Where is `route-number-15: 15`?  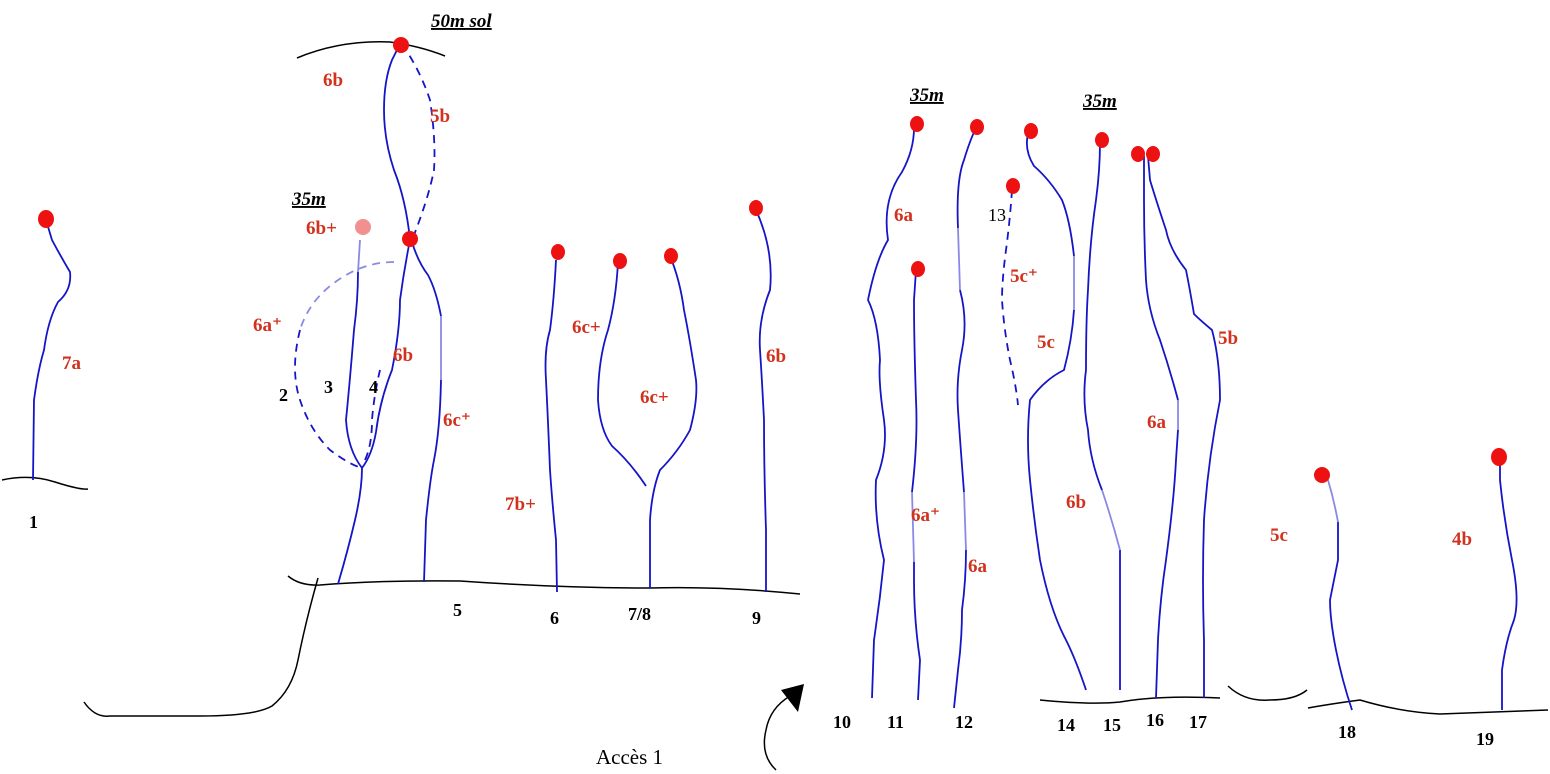
route-number-15: 15 is located at coordinates (1112, 725).